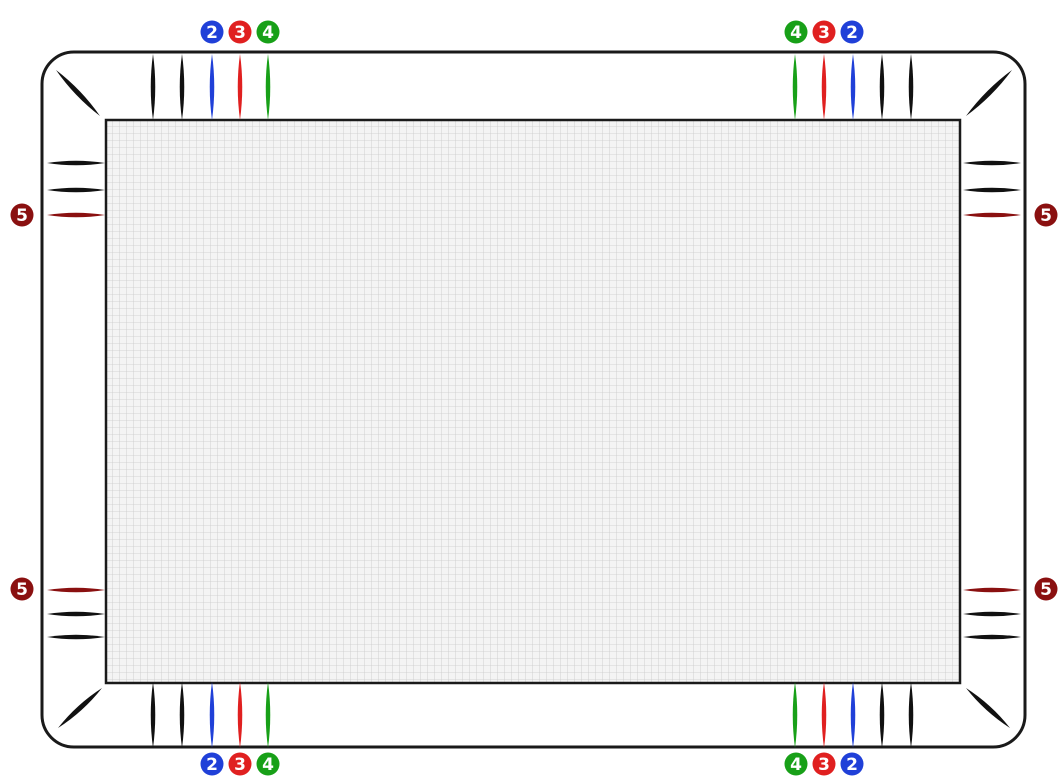 Image resolution: width=1060 pixels, height=779 pixels. Describe the element at coordinates (989, 93) in the screenshot. I see `corner-top-right-marker` at that location.